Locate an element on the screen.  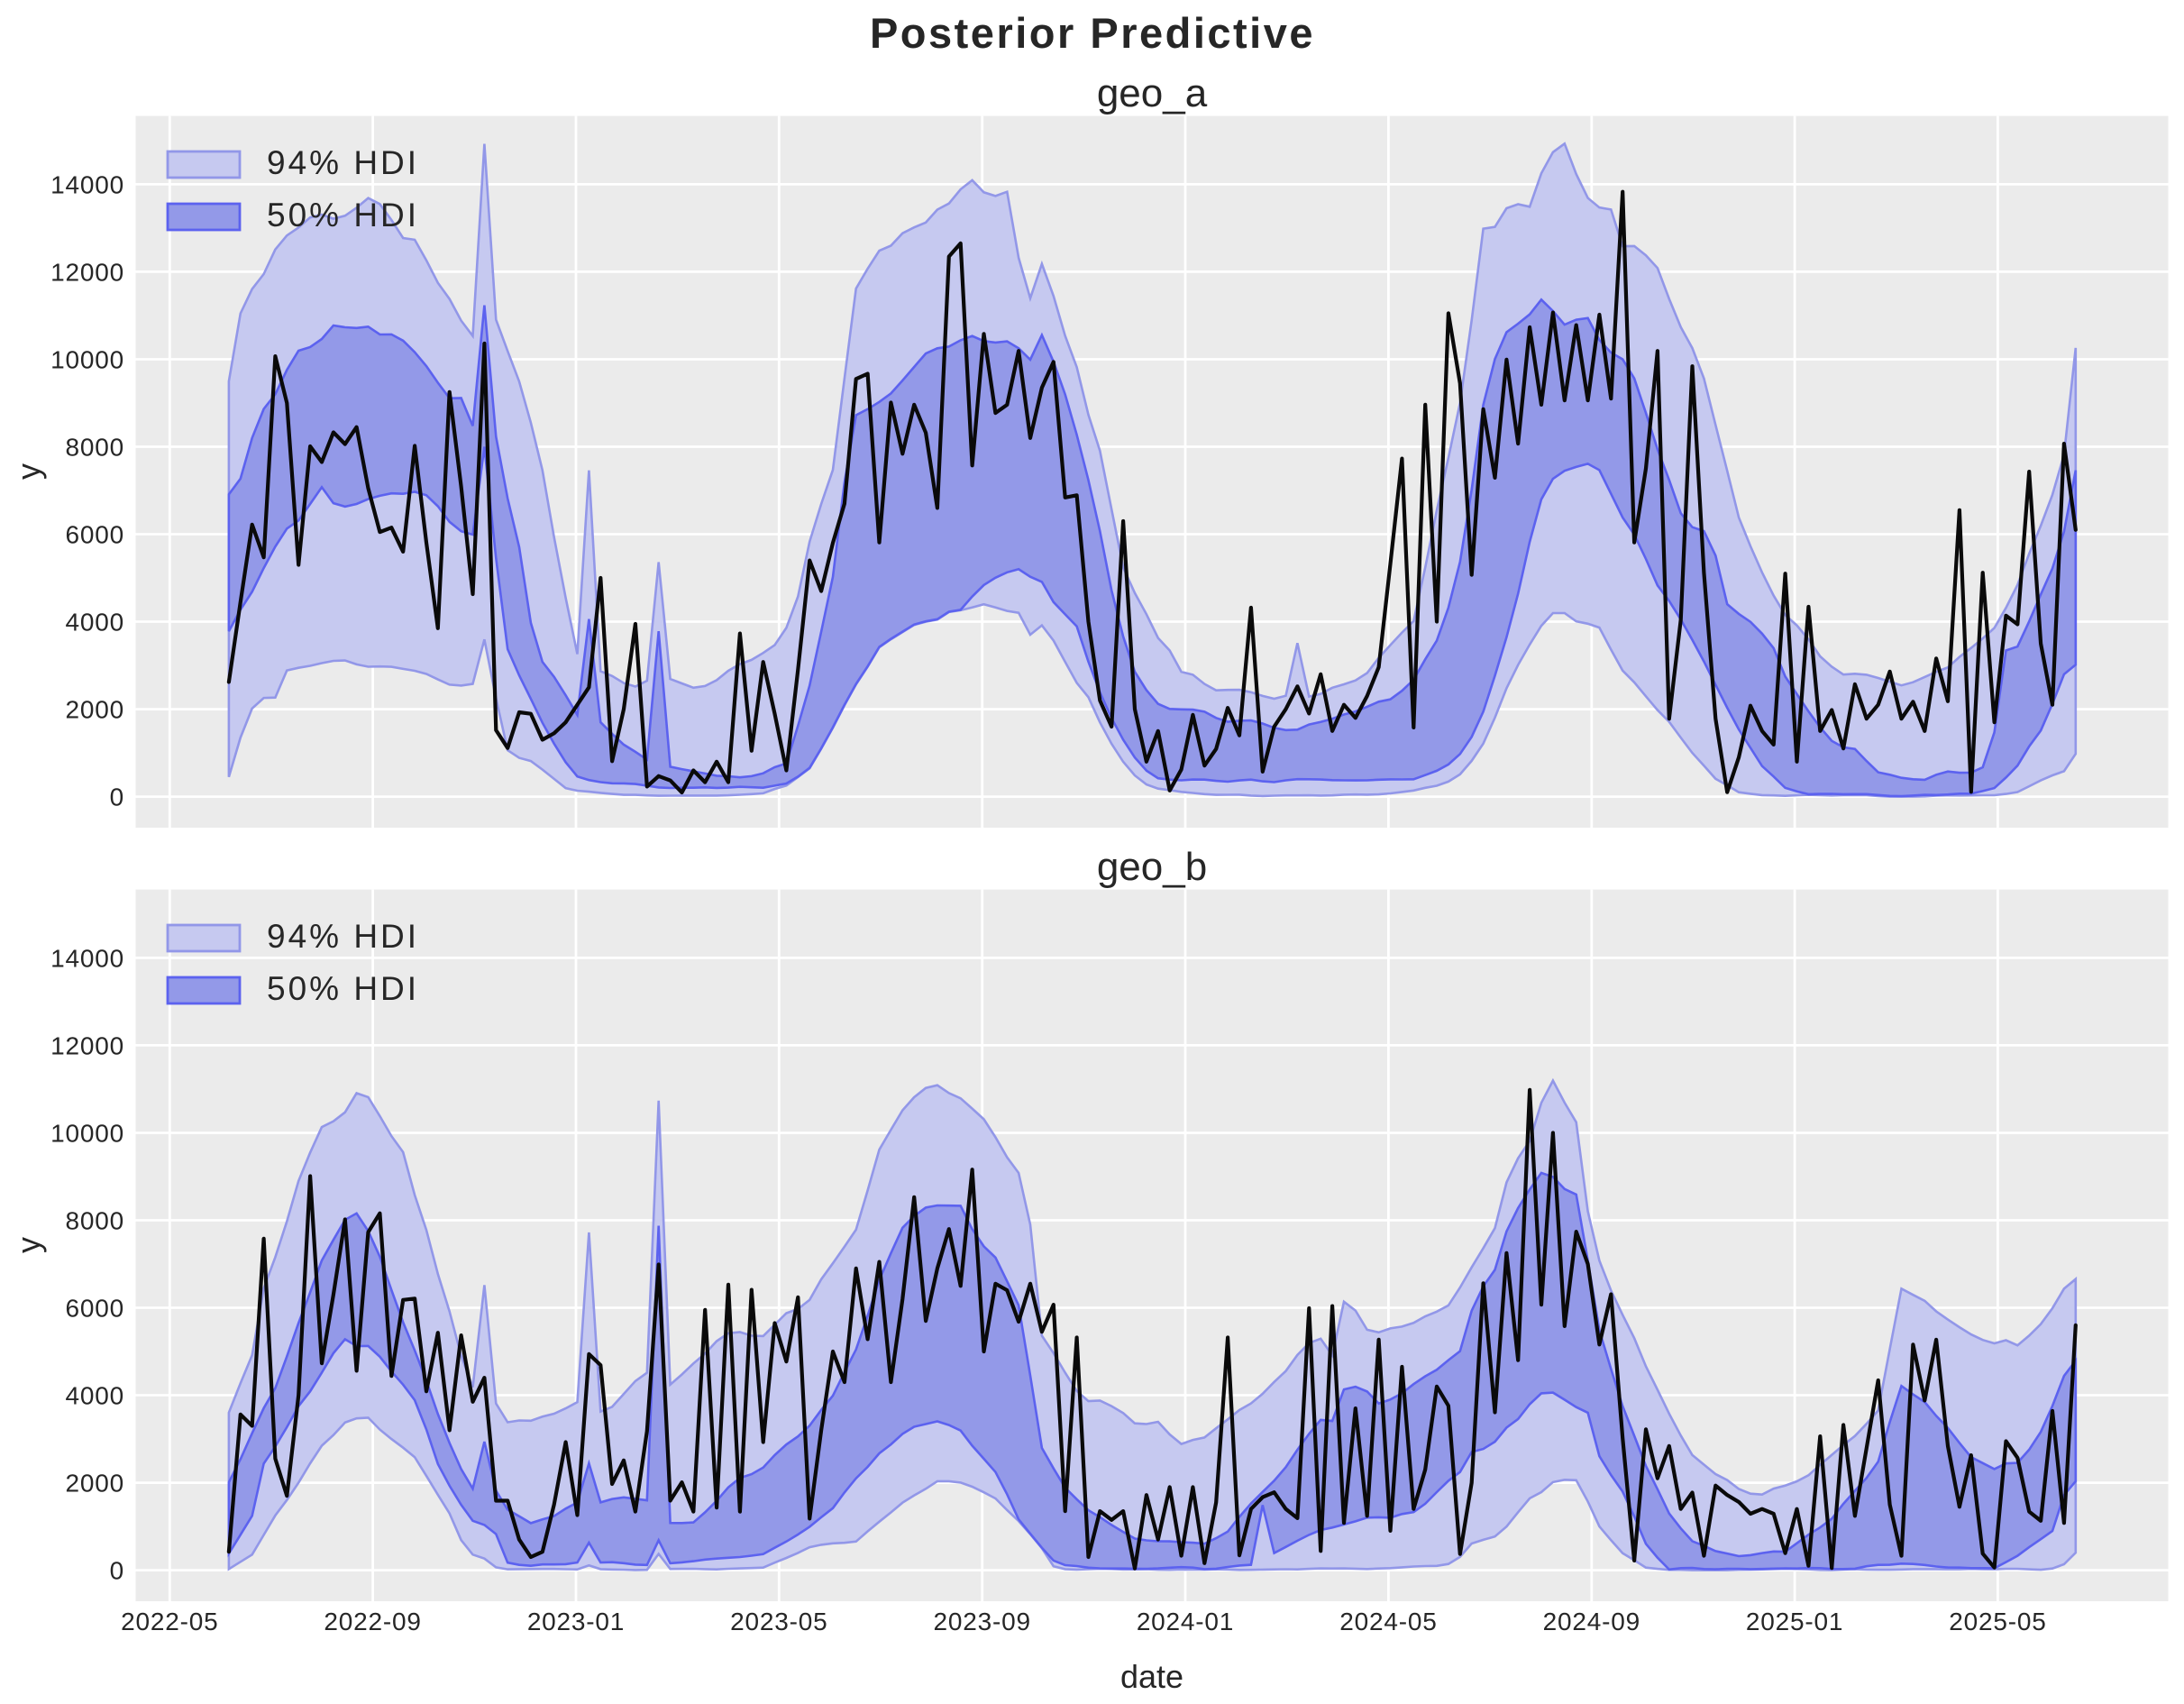
svg-text: 2023-01 is located at coordinates (576, 1621).